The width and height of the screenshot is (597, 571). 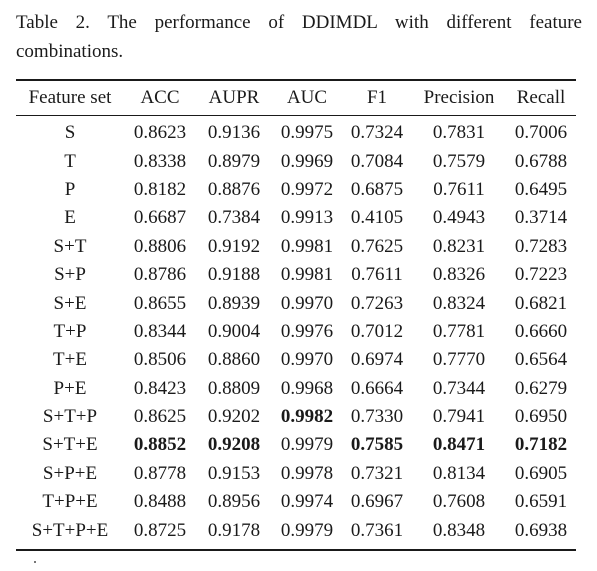 I want to click on cell-auc: 0.9975, so click(x=307, y=133).